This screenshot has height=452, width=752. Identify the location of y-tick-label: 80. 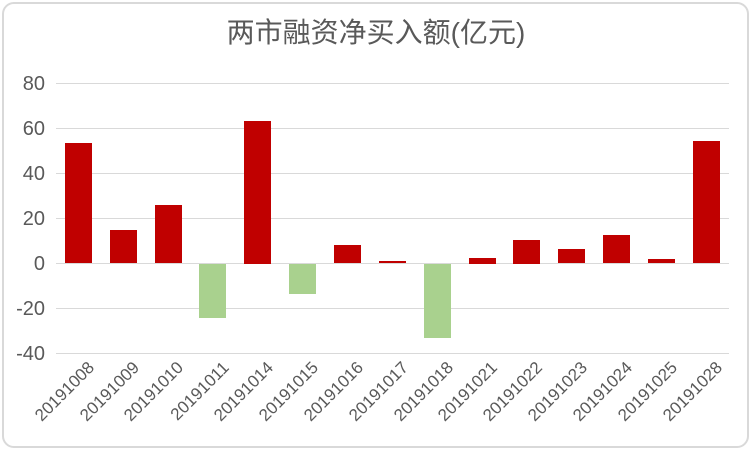
(33, 83).